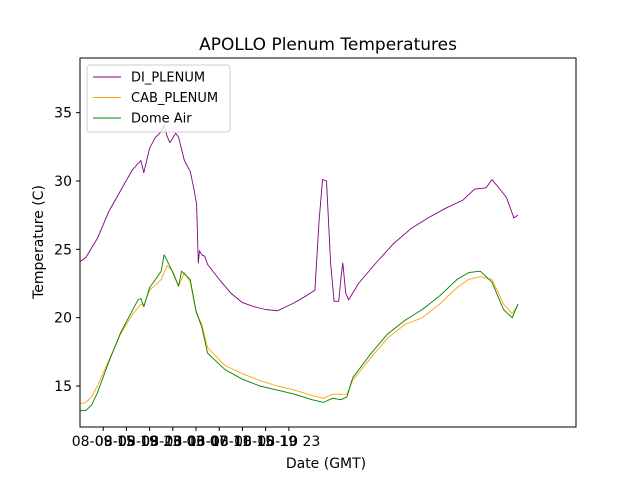 The height and width of the screenshot is (480, 640). Describe the element at coordinates (63, 114) in the screenshot. I see `y-tick-label: 35` at that location.